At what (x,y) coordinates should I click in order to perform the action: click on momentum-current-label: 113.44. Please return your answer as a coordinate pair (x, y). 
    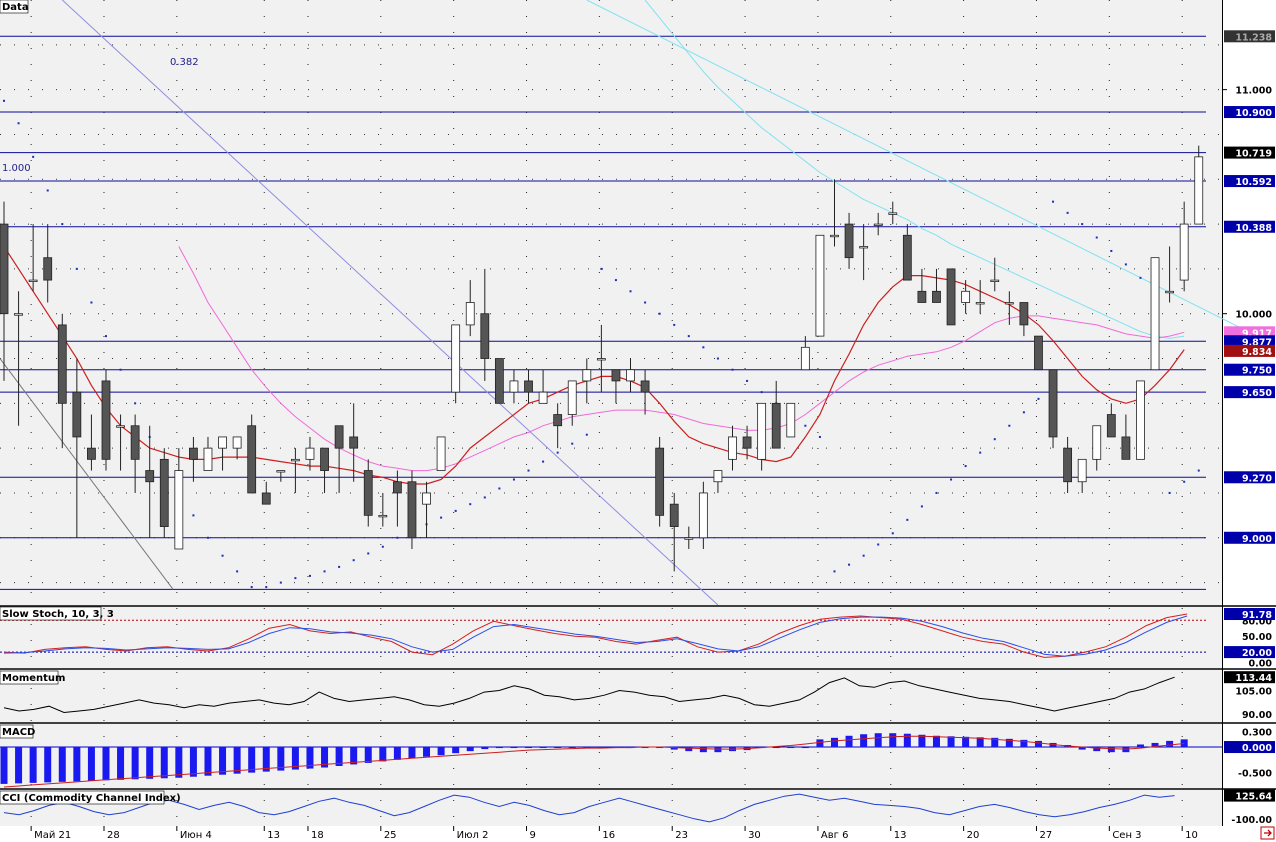
    Looking at the image, I should click on (1253, 678).